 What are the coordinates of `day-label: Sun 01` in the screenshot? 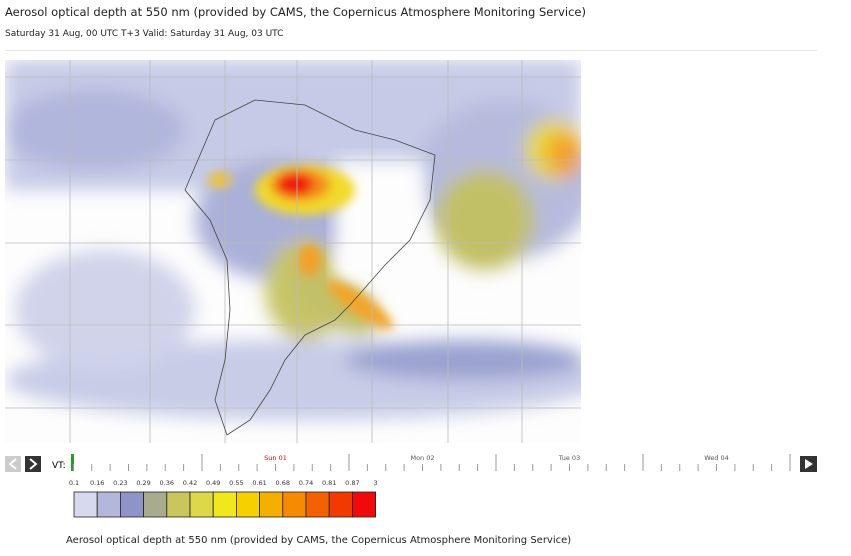 It's located at (275, 458).